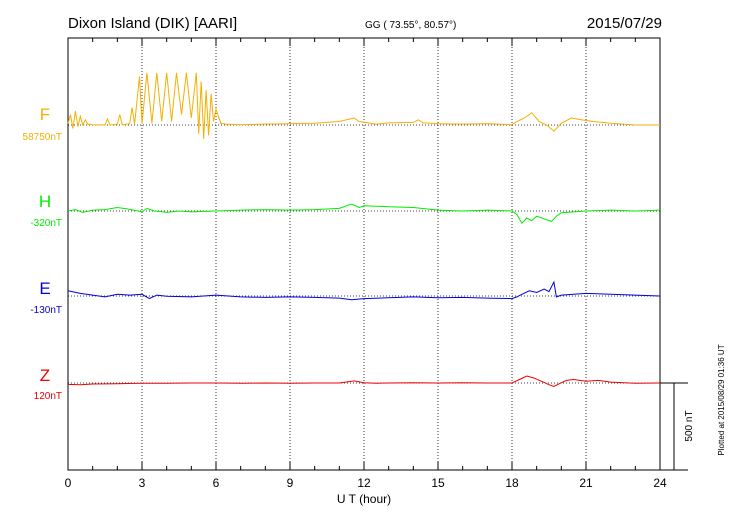 The height and width of the screenshot is (520, 730). What do you see at coordinates (216, 483) in the screenshot?
I see `x-tick-label: 6` at bounding box center [216, 483].